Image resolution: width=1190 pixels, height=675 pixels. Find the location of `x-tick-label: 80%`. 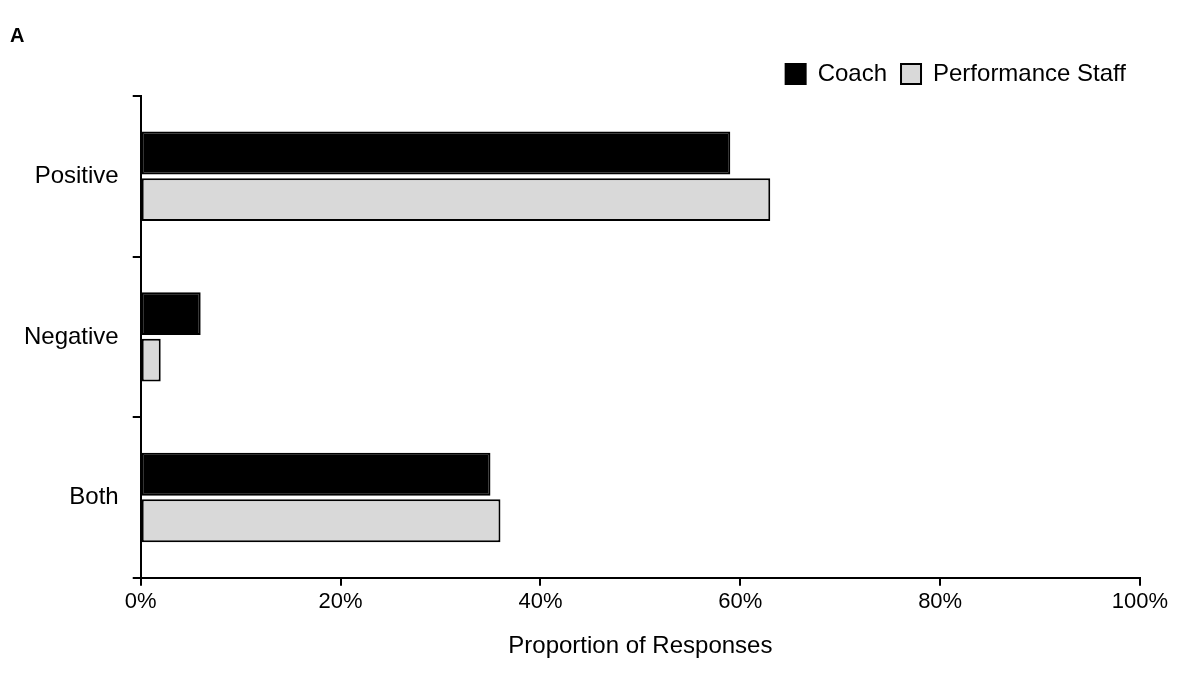

x-tick-label: 80% is located at coordinates (940, 601).